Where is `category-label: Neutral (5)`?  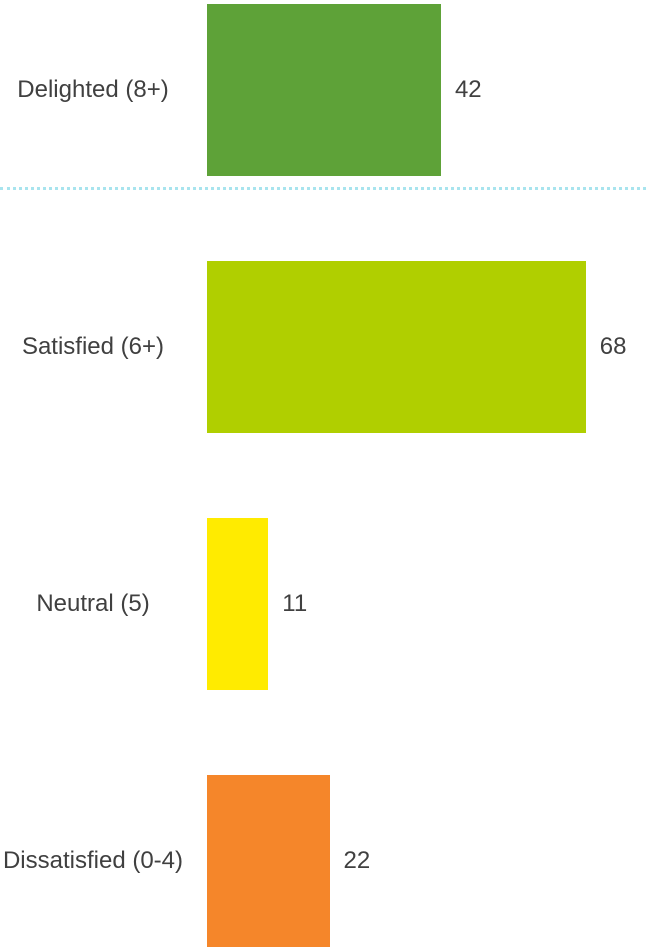
category-label: Neutral (5) is located at coordinates (93, 603).